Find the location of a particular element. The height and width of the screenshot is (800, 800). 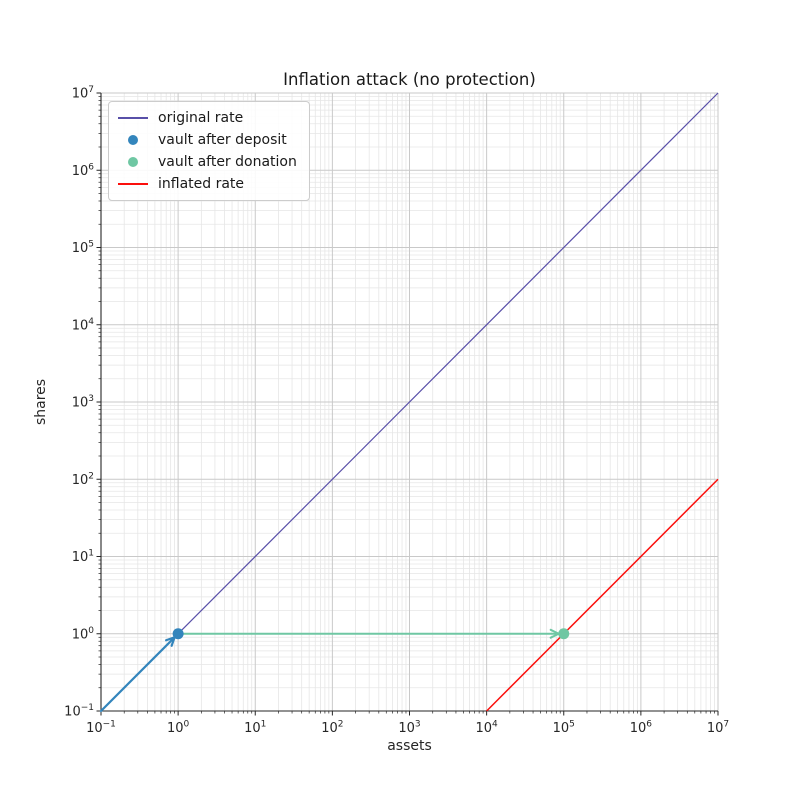

y-tick-label: 10⁰ is located at coordinates (83, 634).